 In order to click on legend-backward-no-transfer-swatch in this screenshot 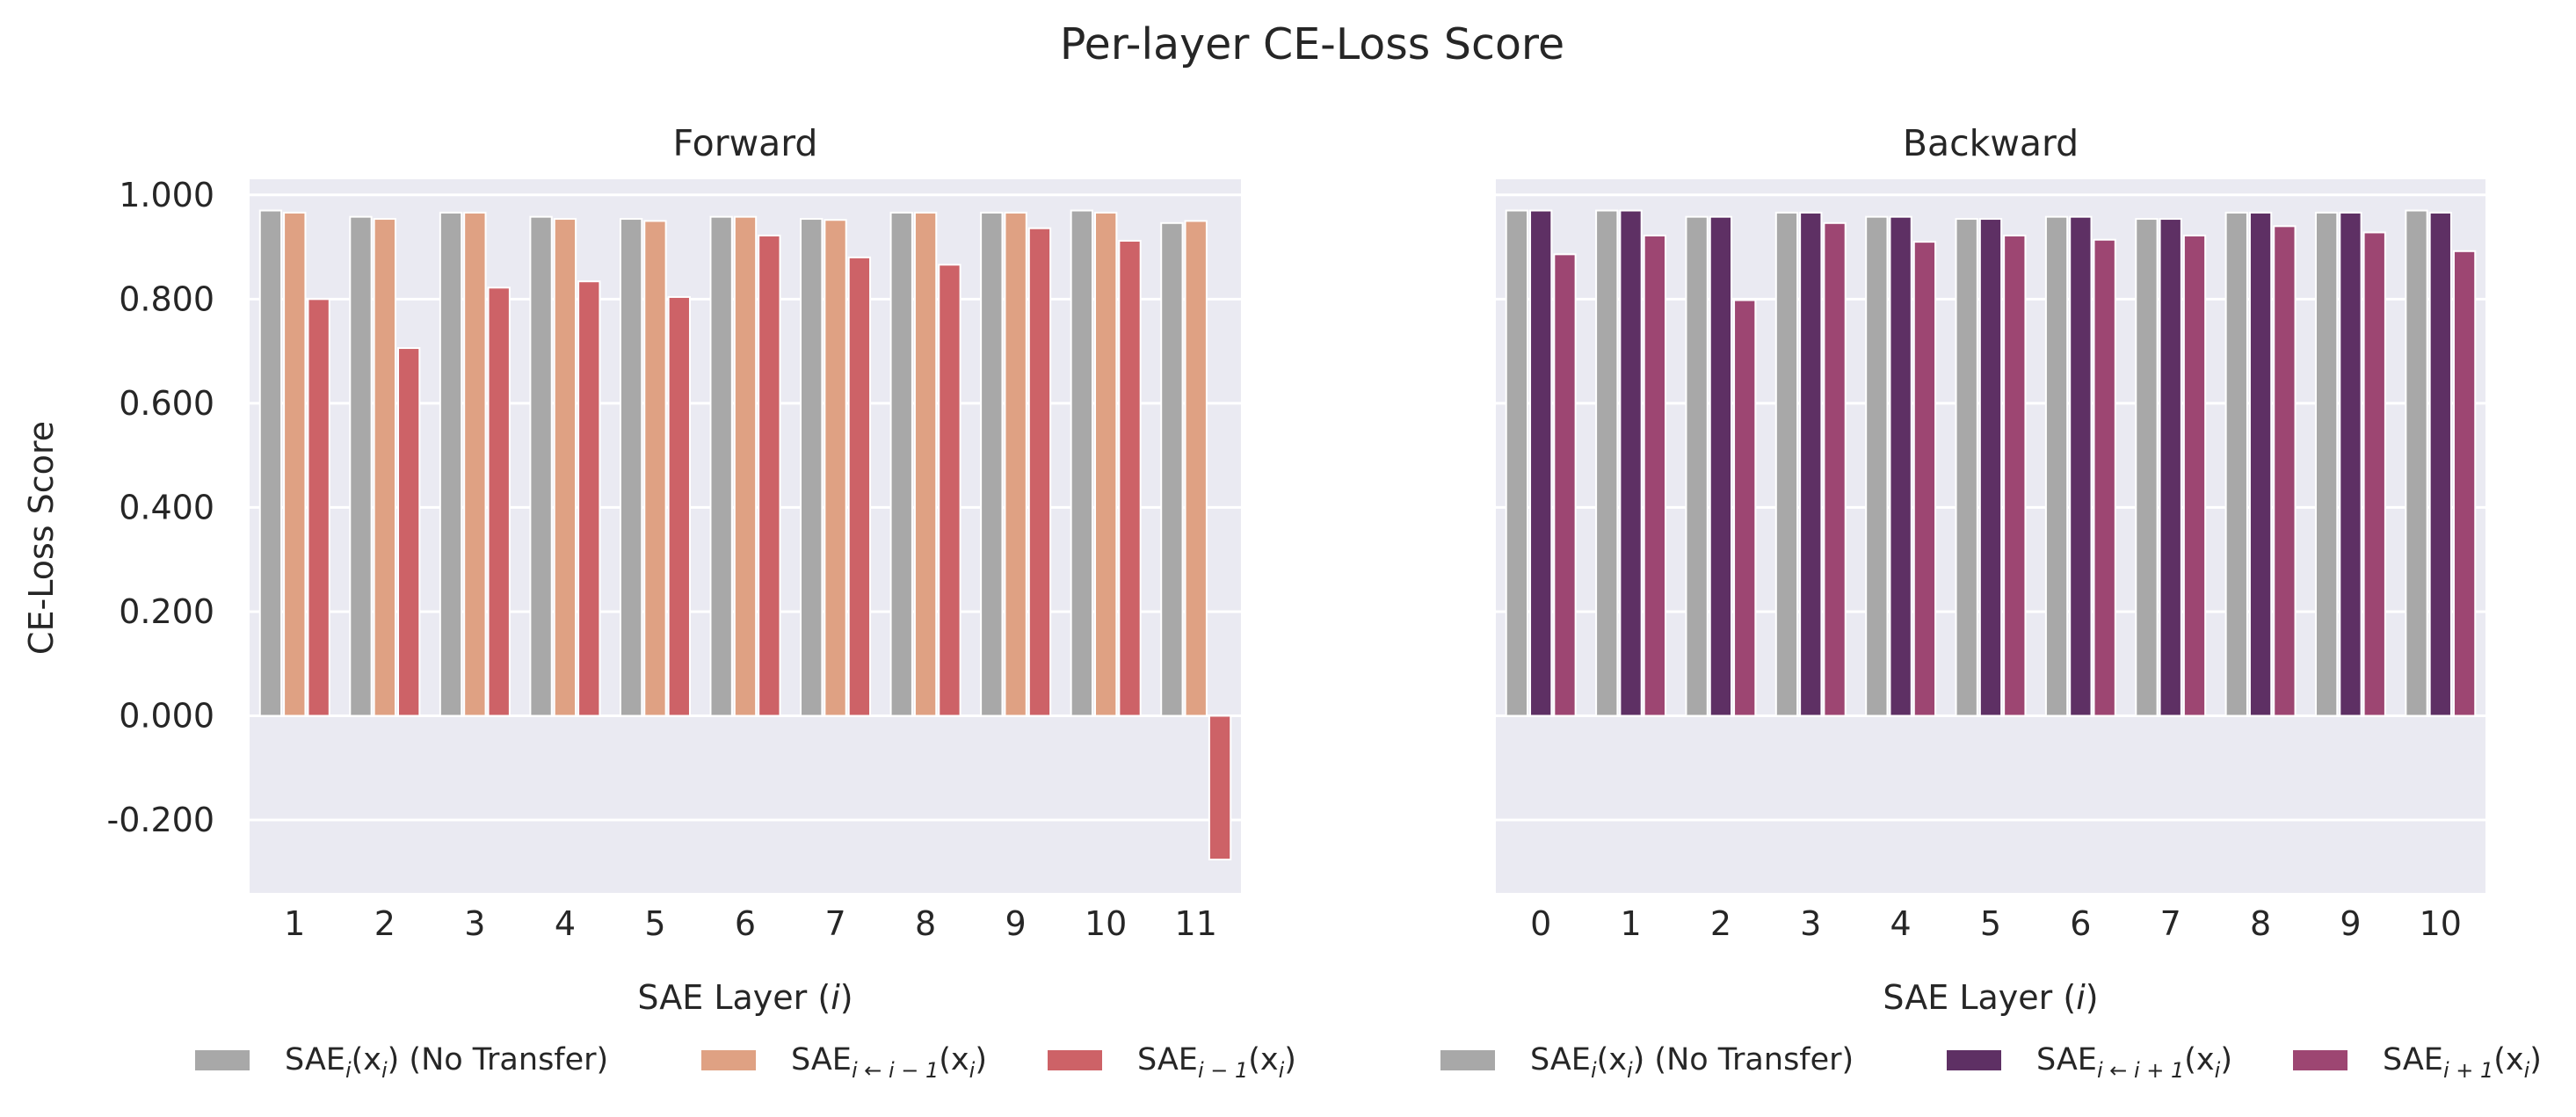, I will do `click(1467, 1060)`.